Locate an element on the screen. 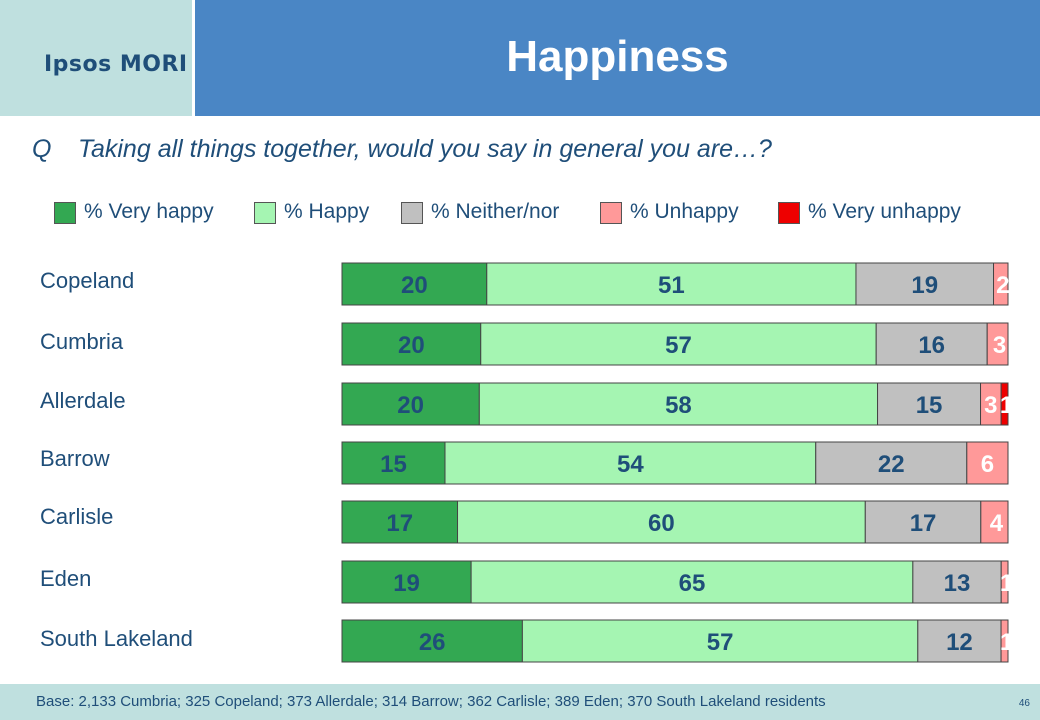 This screenshot has height=720, width=1040. data-label-south-lakeland-neither-nor: 12 is located at coordinates (959, 642).